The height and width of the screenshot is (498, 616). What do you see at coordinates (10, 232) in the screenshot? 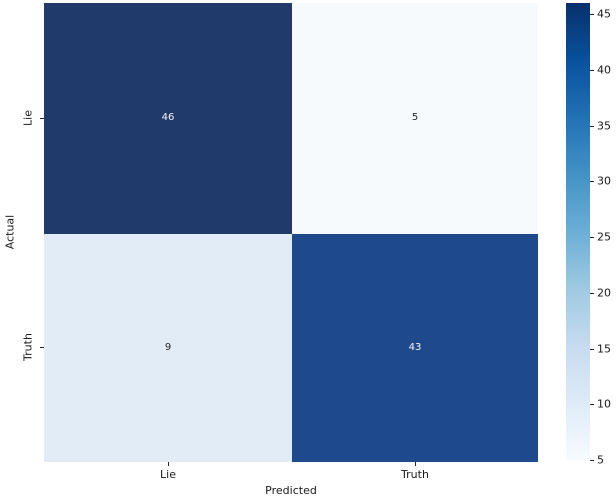
I see `y-axis-title: Actual` at bounding box center [10, 232].